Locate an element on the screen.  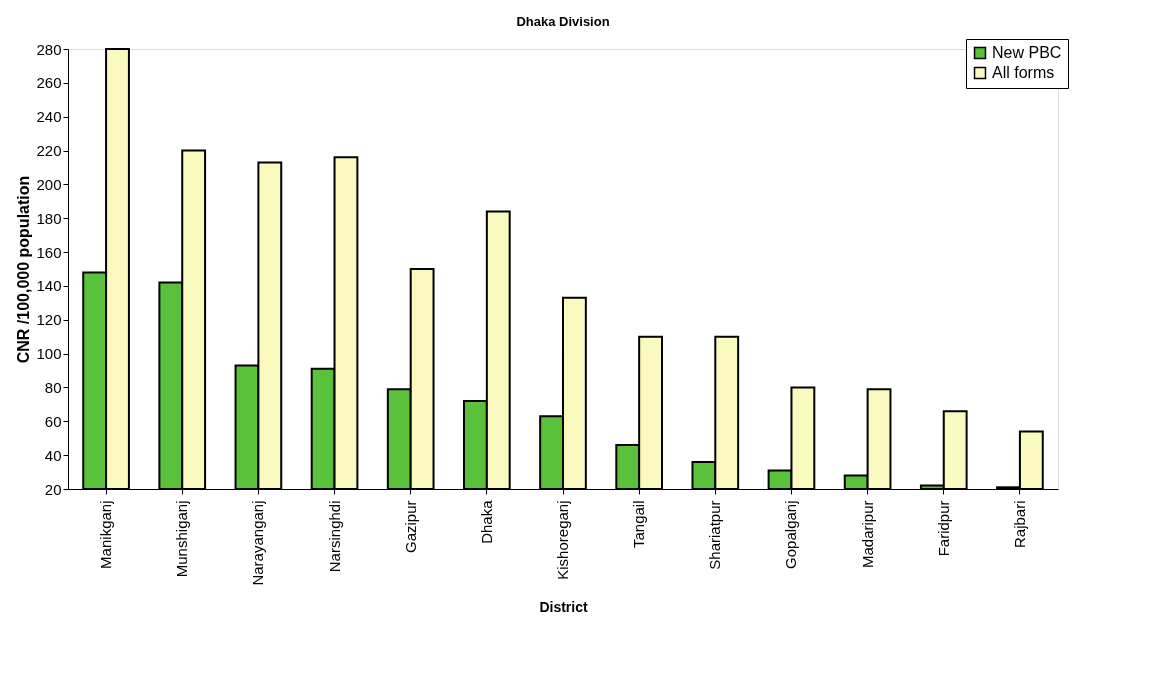
y-tick-label: 80 is located at coordinates (53, 387).